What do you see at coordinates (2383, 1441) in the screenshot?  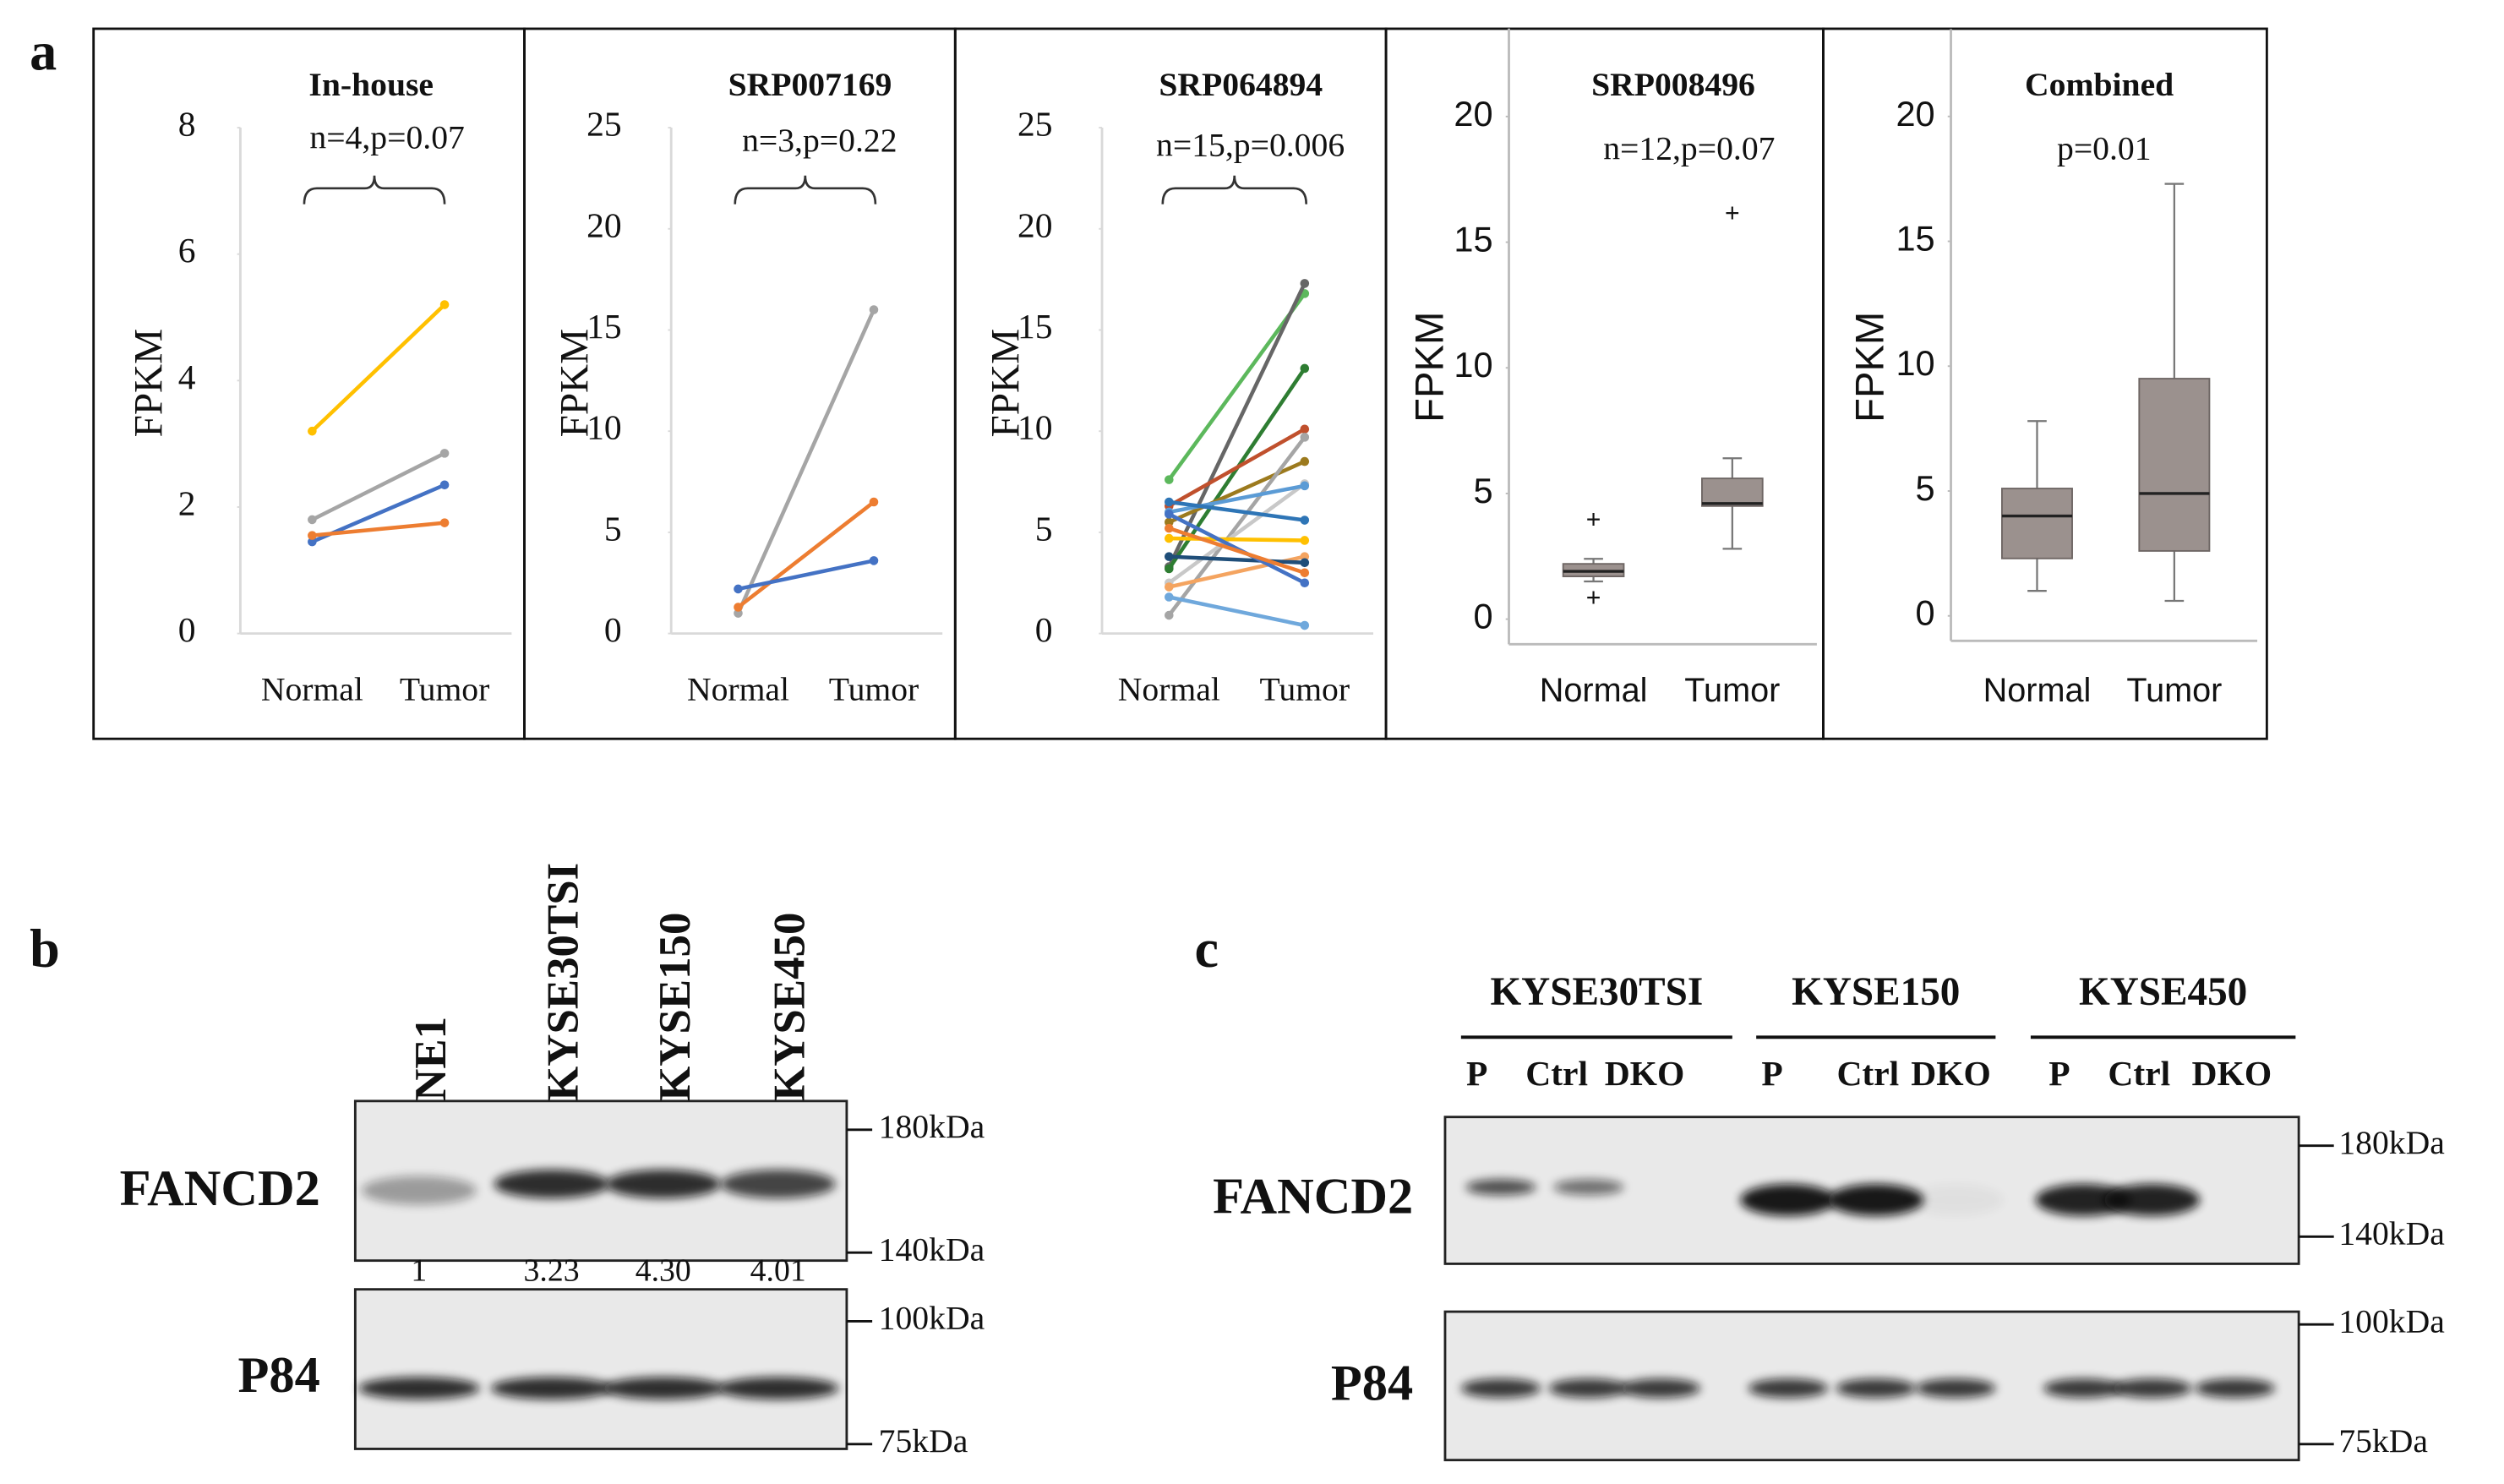 I see `marker-label: 75kDa` at bounding box center [2383, 1441].